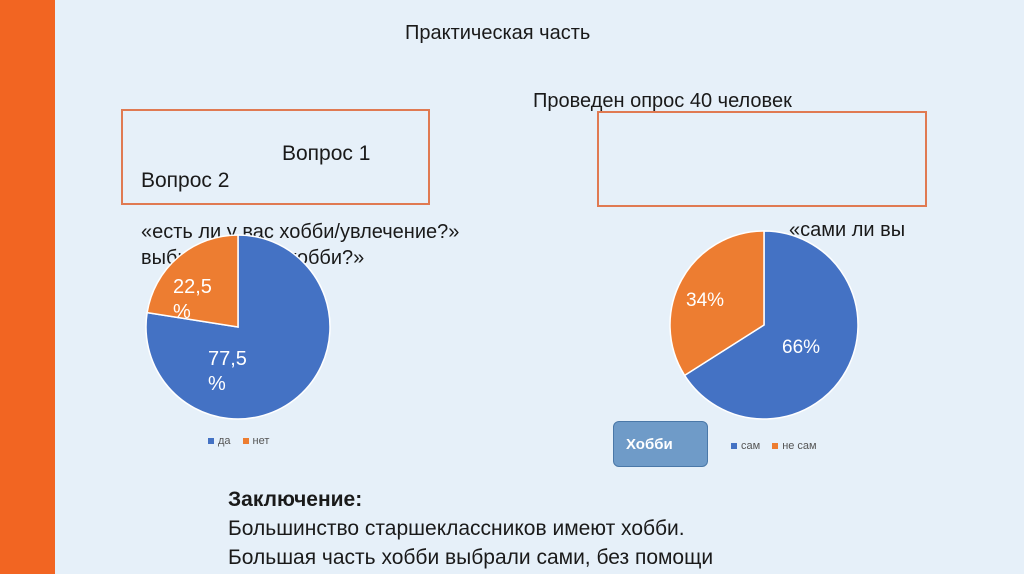 This screenshot has height=574, width=1024. Describe the element at coordinates (227, 371) in the screenshot. I see `data-label-0: 77,5%` at that location.